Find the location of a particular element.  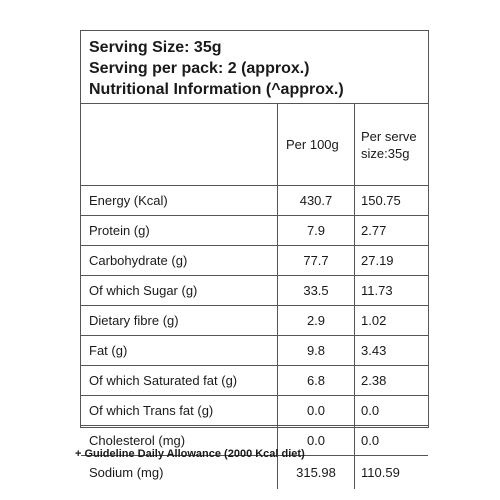

per-serve-value: 11.73 is located at coordinates (391, 290).